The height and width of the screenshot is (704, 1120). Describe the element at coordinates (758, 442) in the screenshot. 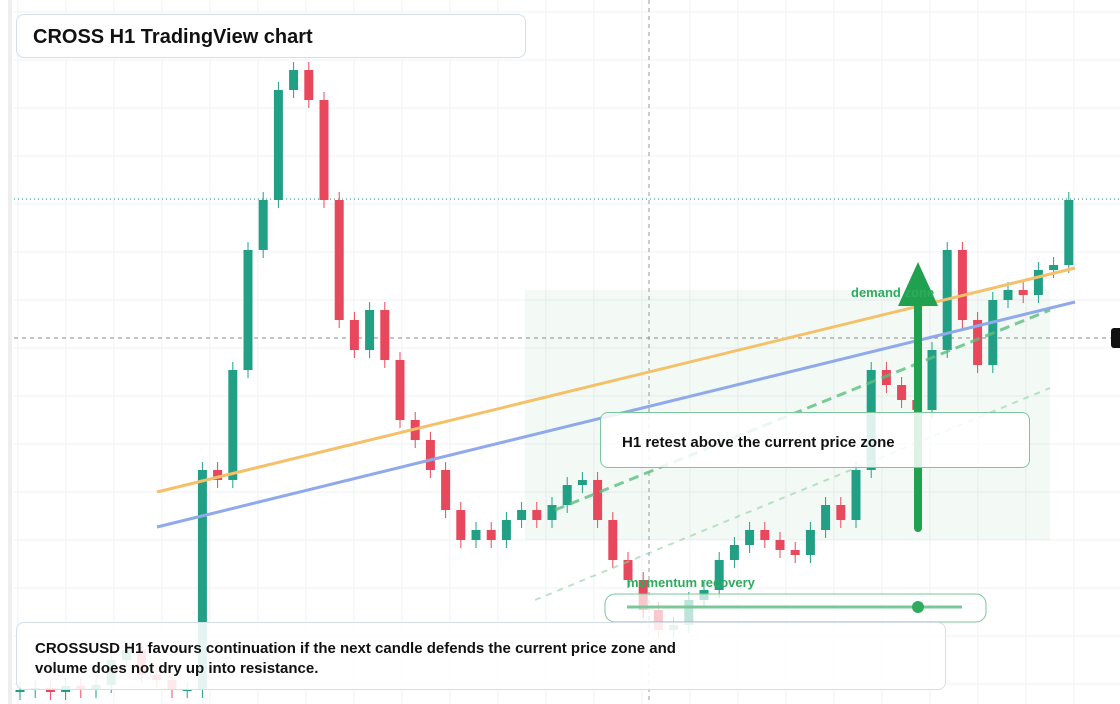

I see `retest-label: H1 retest above the current price zone` at that location.